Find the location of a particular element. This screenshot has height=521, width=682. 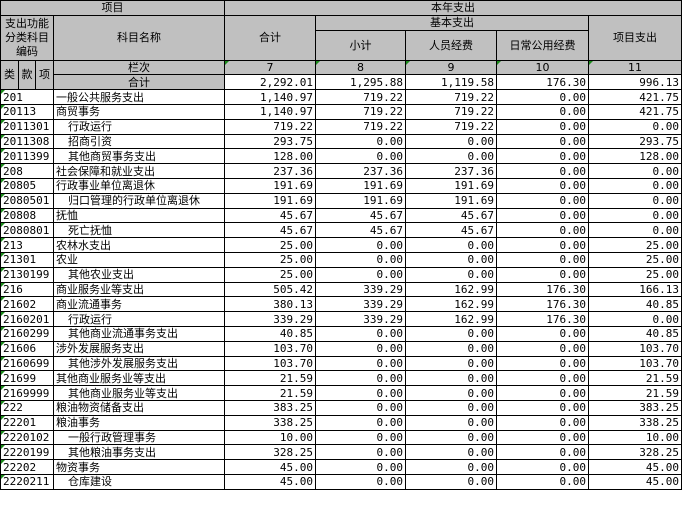

row-name: 其他农业支出 is located at coordinates (139, 274).